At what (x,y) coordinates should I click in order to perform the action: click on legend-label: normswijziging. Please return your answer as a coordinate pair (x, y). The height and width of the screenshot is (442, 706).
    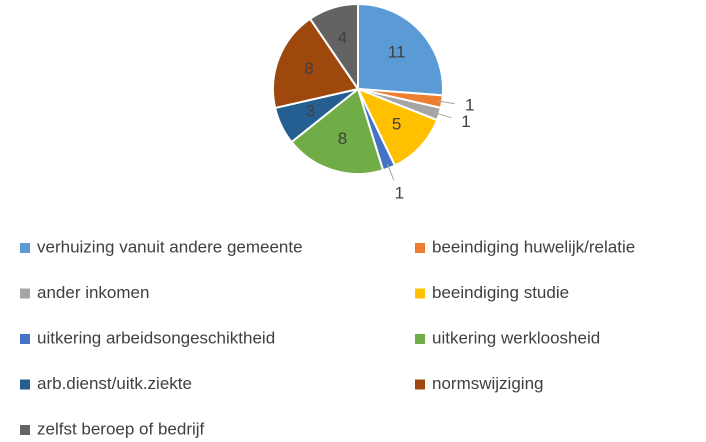
    Looking at the image, I should click on (487, 383).